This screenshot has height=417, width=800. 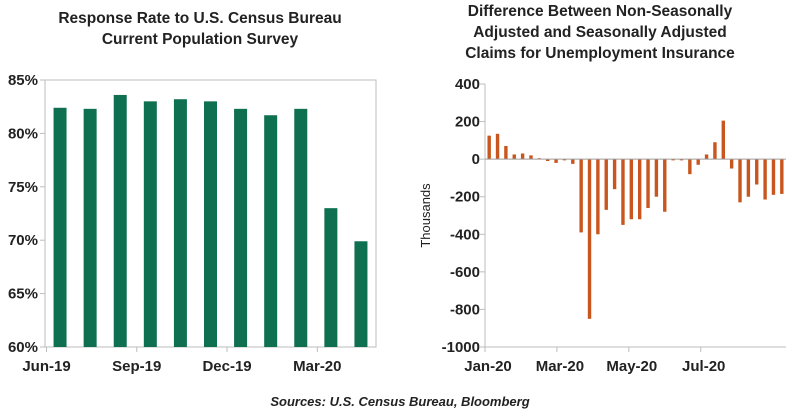 What do you see at coordinates (560, 366) in the screenshot?
I see `right-x-tick-label: Mar-20` at bounding box center [560, 366].